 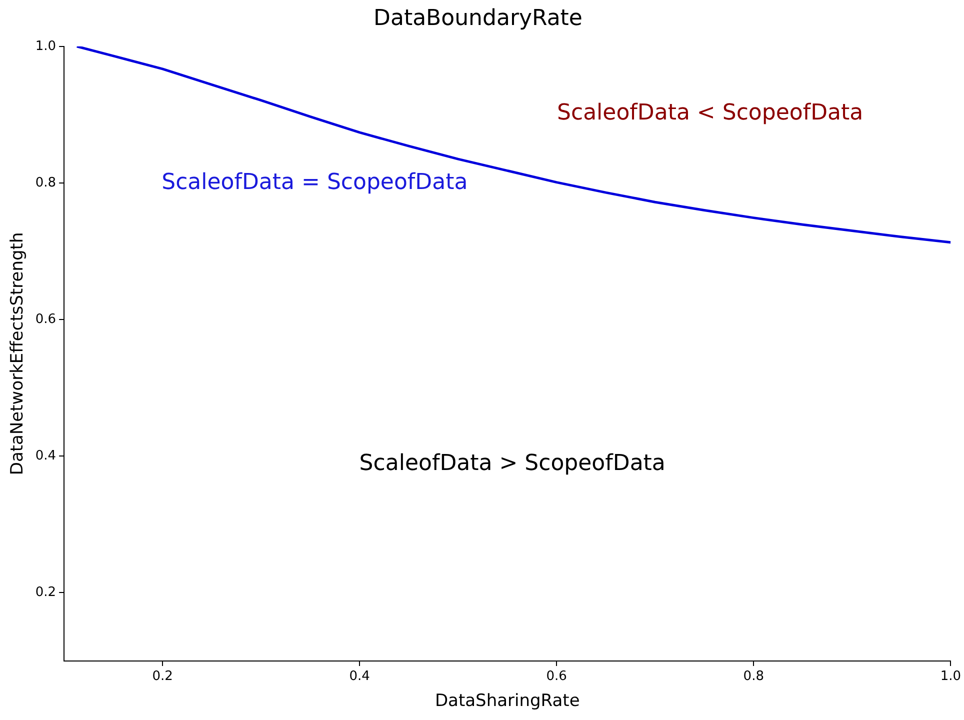 I want to click on y-tick-label: 0.8, so click(x=45, y=182).